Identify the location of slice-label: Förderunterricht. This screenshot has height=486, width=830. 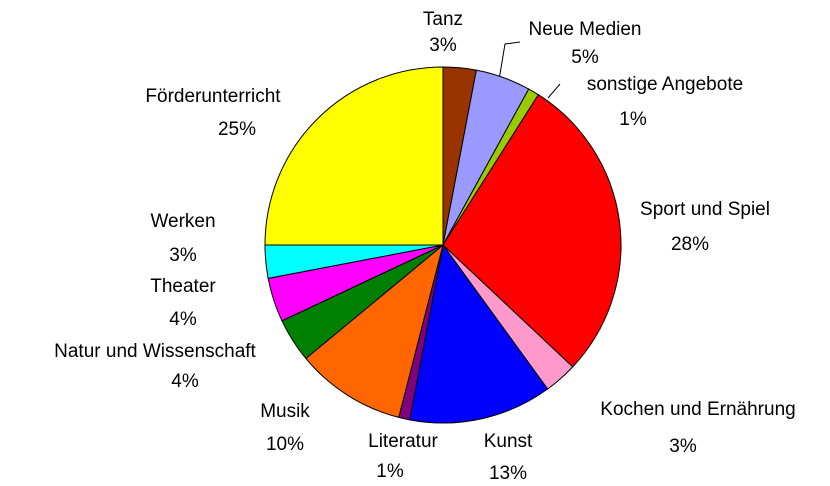
(213, 96).